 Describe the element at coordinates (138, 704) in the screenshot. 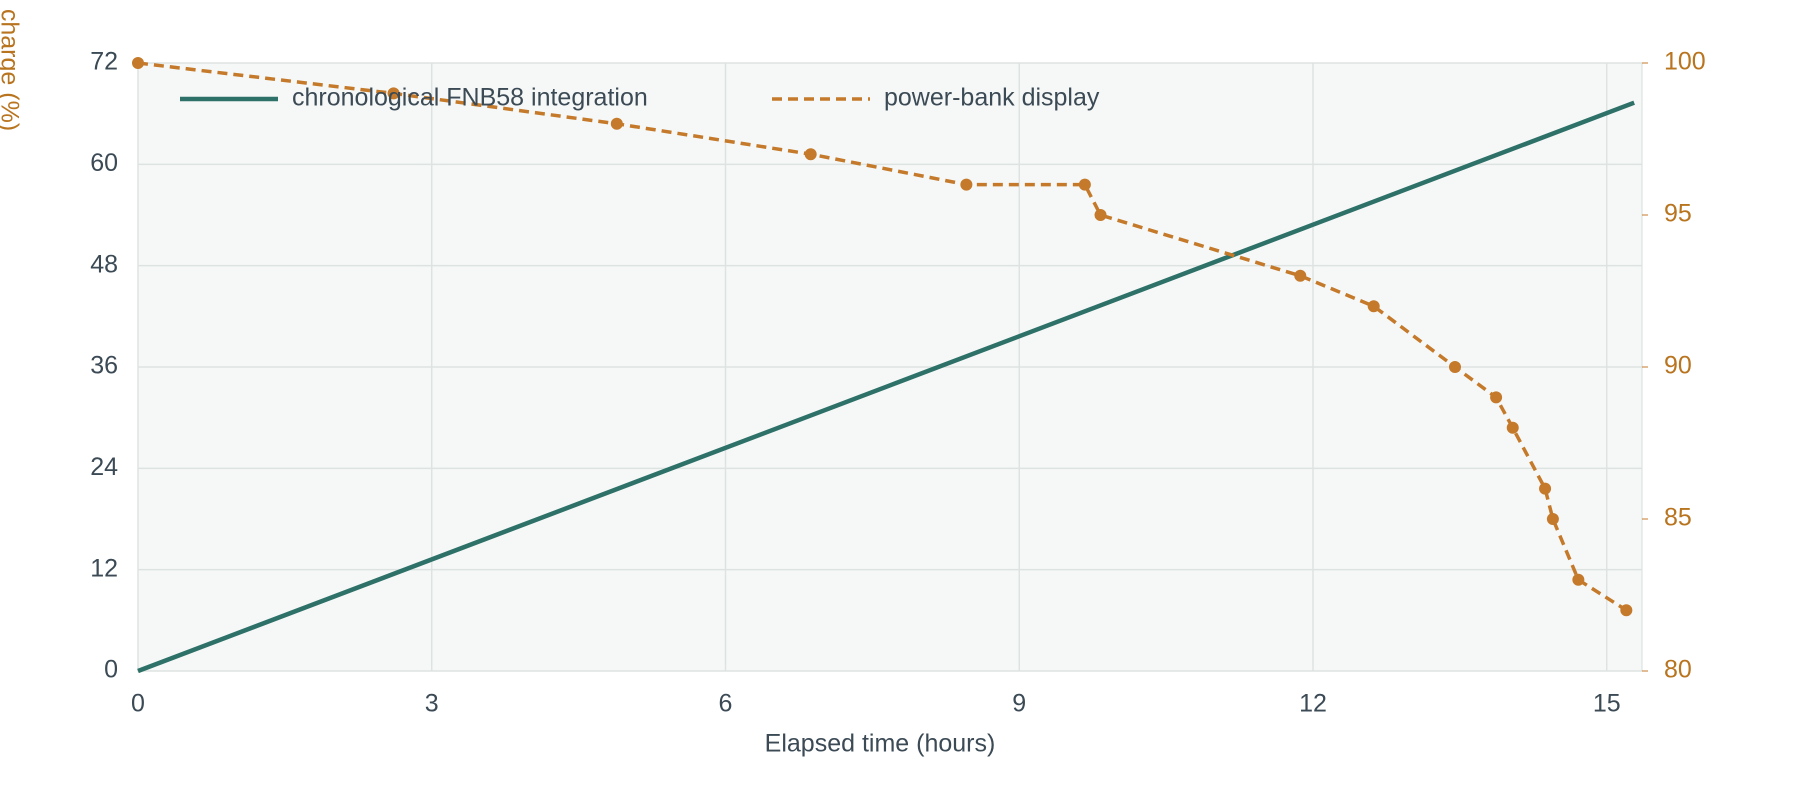

I see `x-tick-label: 0` at that location.